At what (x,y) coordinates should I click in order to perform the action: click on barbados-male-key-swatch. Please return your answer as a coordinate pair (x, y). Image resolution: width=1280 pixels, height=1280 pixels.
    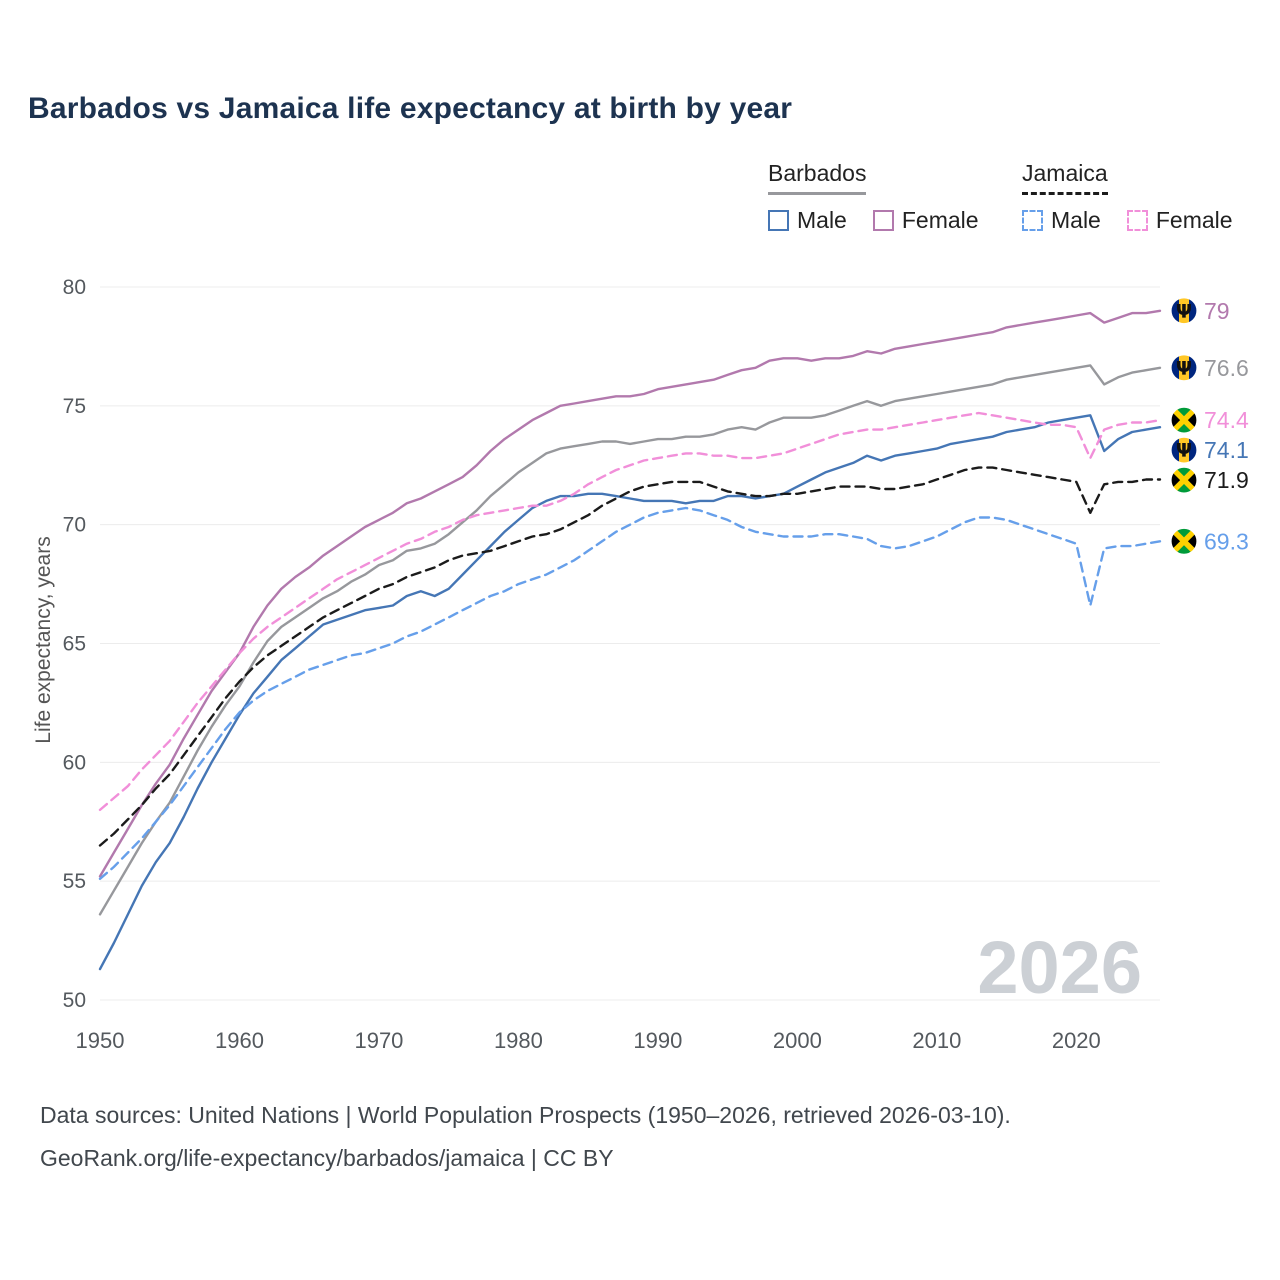
    Looking at the image, I should click on (778, 220).